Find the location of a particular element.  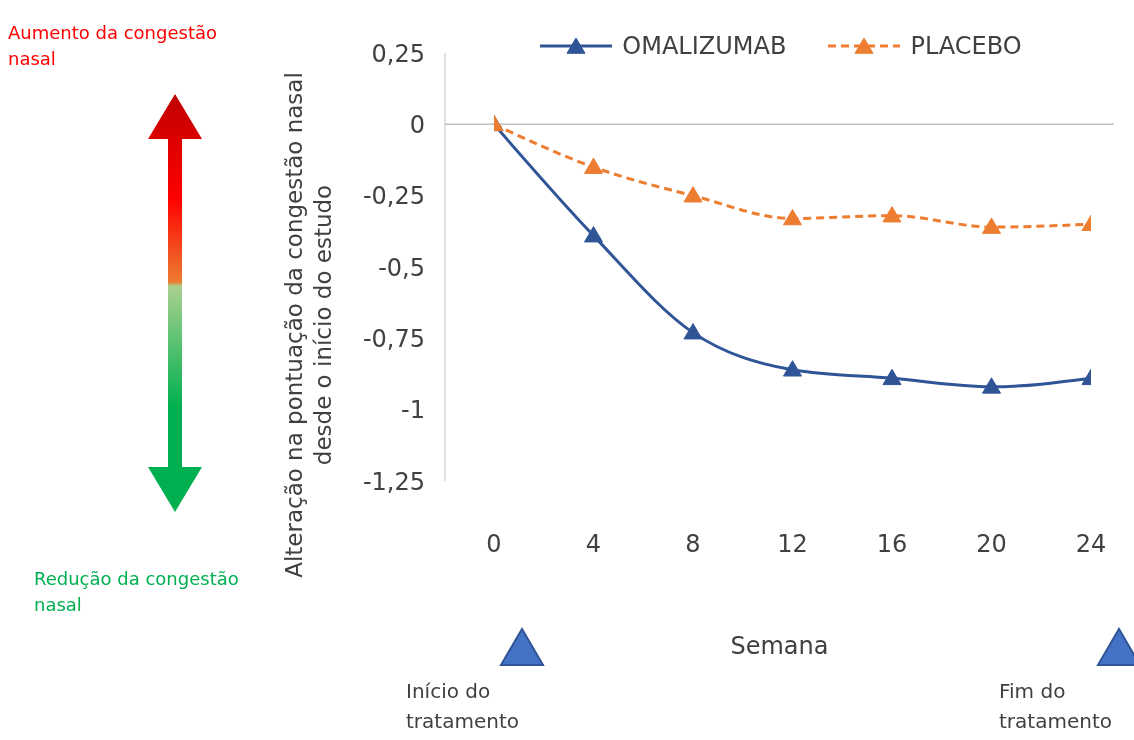

x-tick-label: 16 is located at coordinates (892, 544).